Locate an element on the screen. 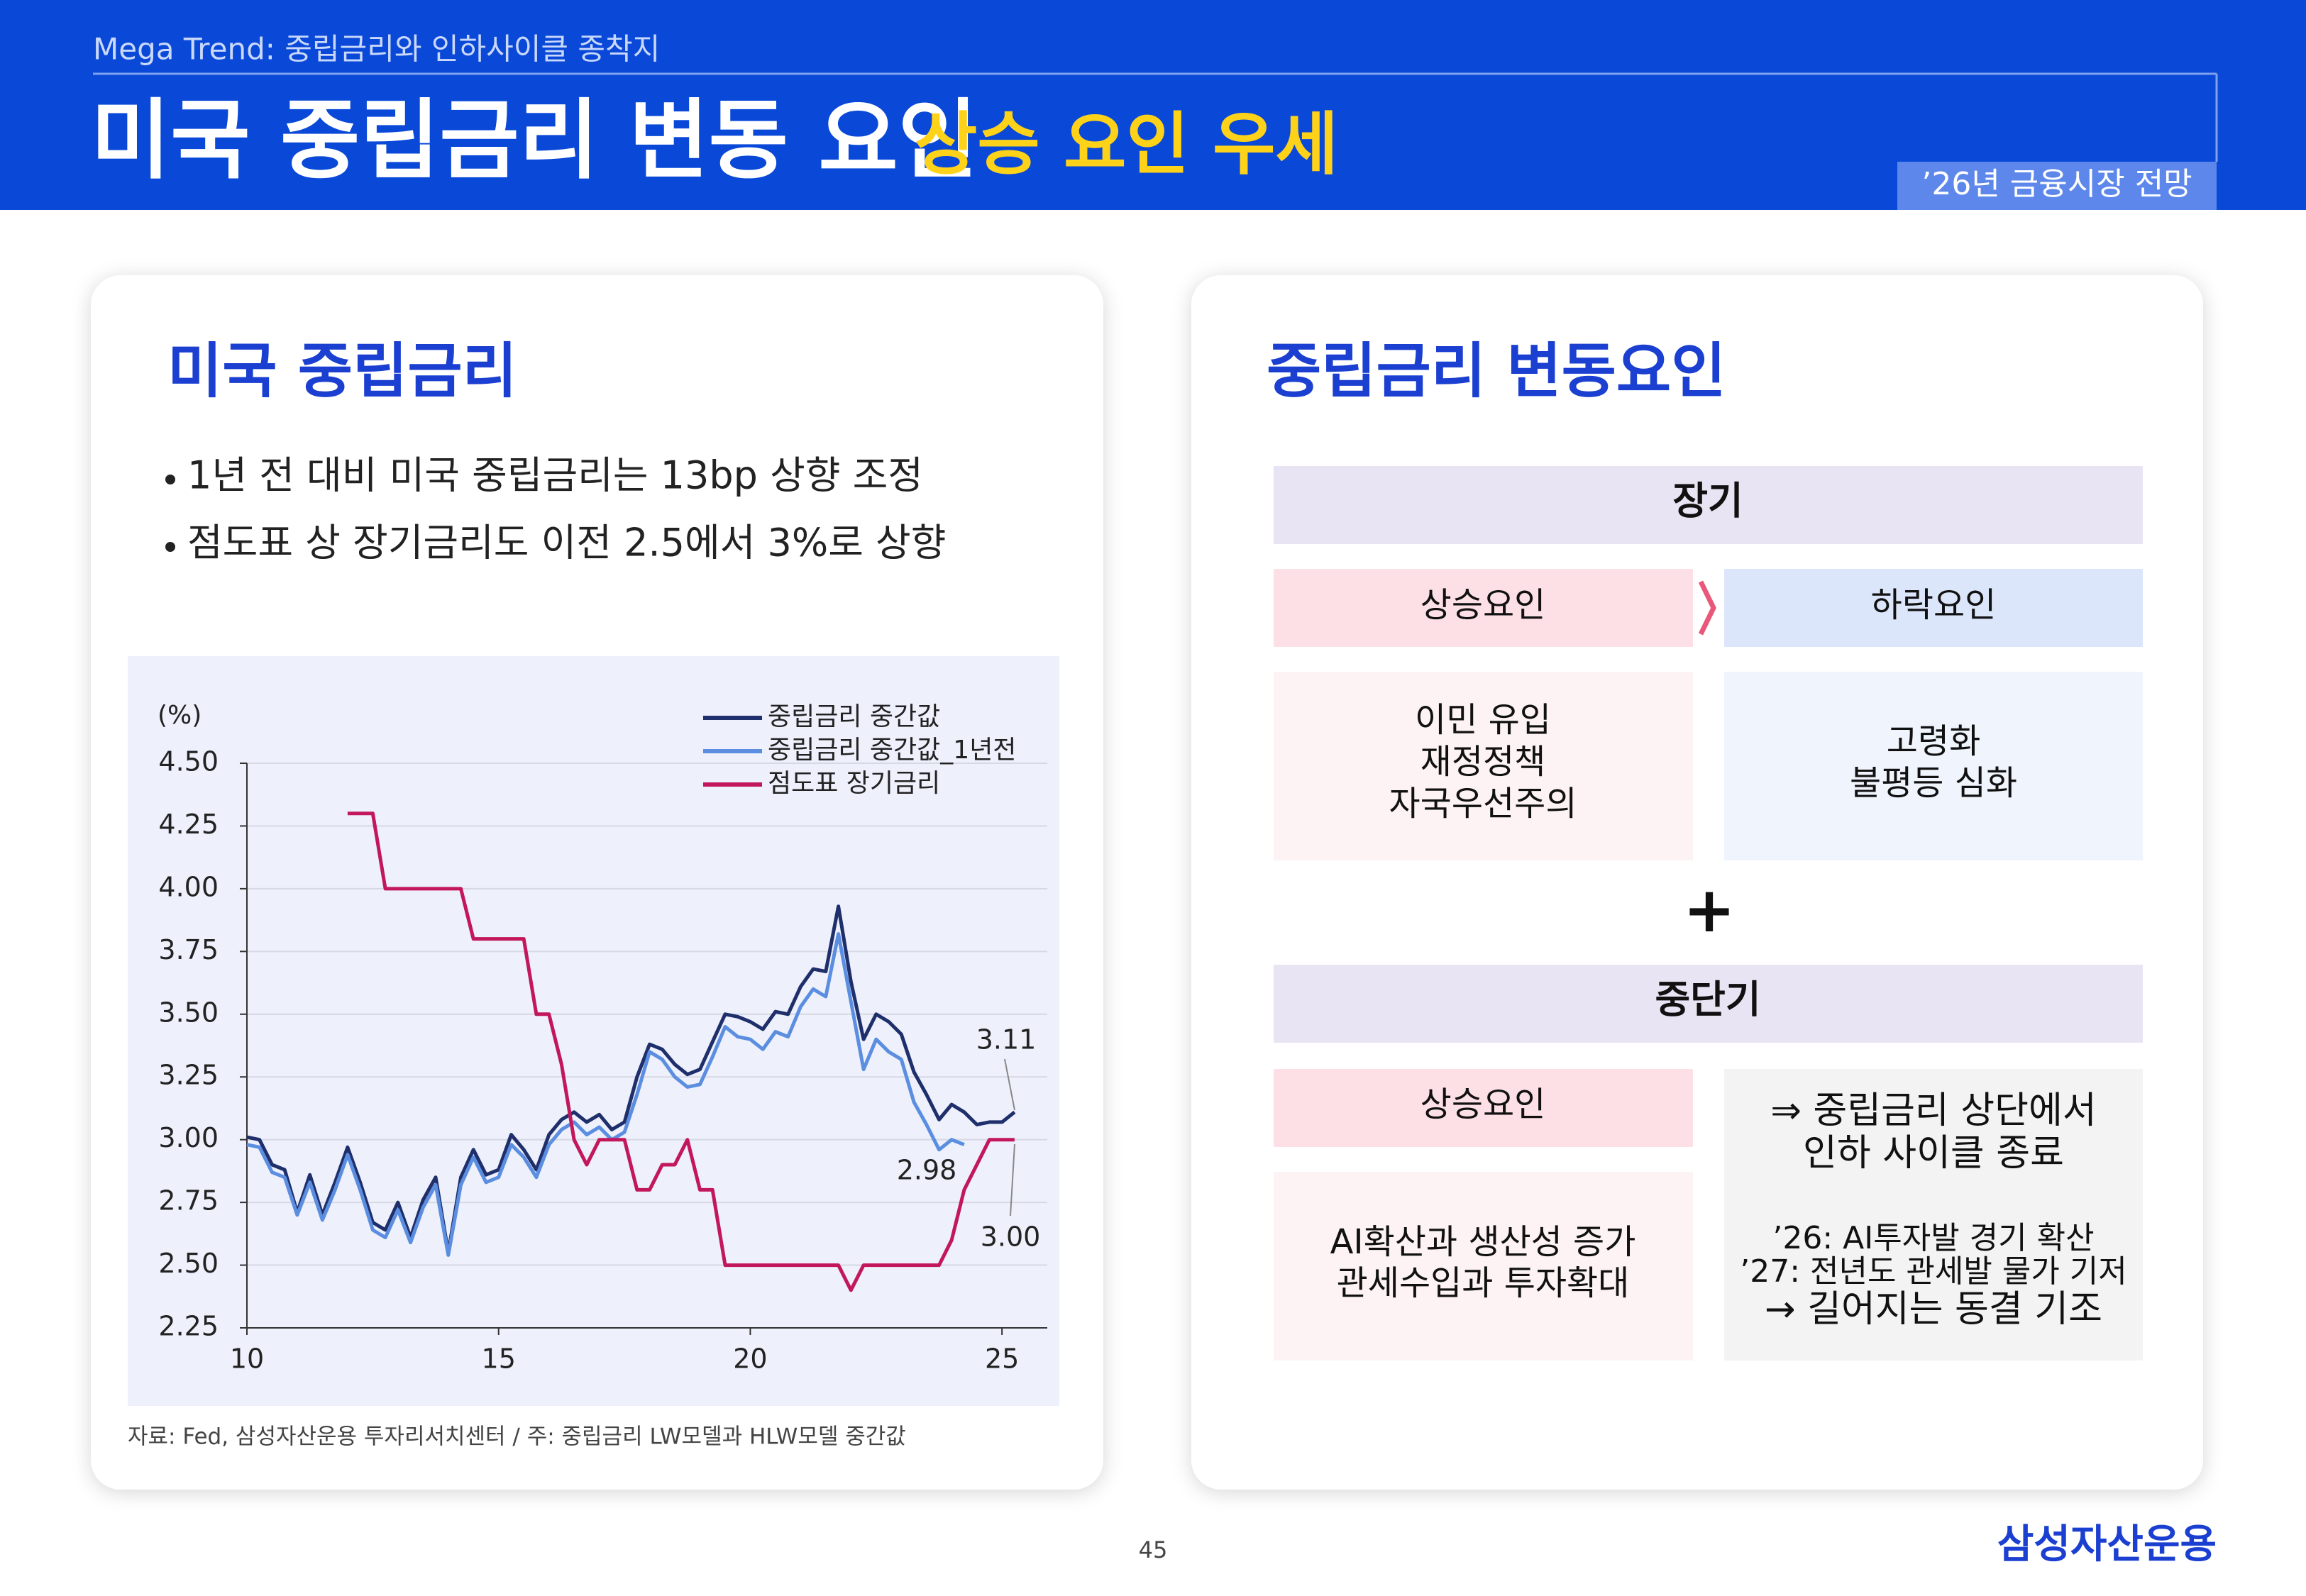 The width and height of the screenshot is (2306, 1596). legend-label: 중립금리 중간값_1년전 is located at coordinates (892, 750).